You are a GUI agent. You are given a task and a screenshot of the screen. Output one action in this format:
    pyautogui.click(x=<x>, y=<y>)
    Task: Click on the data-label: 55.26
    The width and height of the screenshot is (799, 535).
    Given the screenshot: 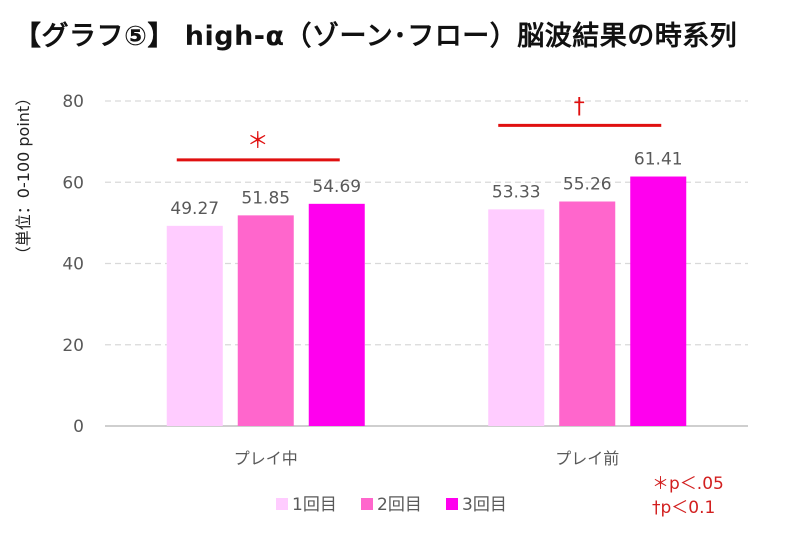 What is the action you would take?
    pyautogui.click(x=587, y=185)
    